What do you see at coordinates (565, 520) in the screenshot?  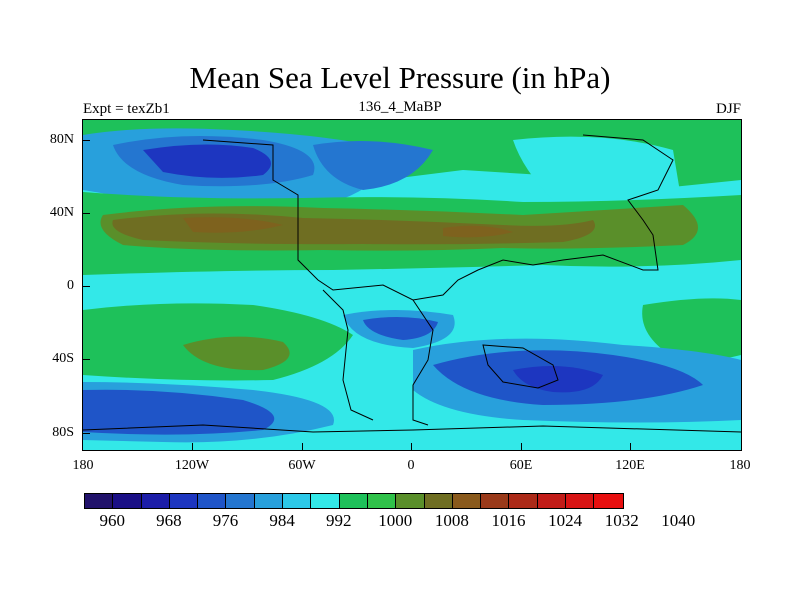 I see `colorbar-label: 1024` at bounding box center [565, 520].